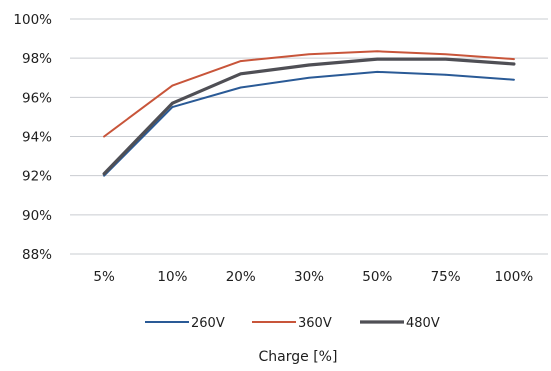 The image size is (551, 371). Describe the element at coordinates (423, 323) in the screenshot. I see `legend-label: 480V` at that location.